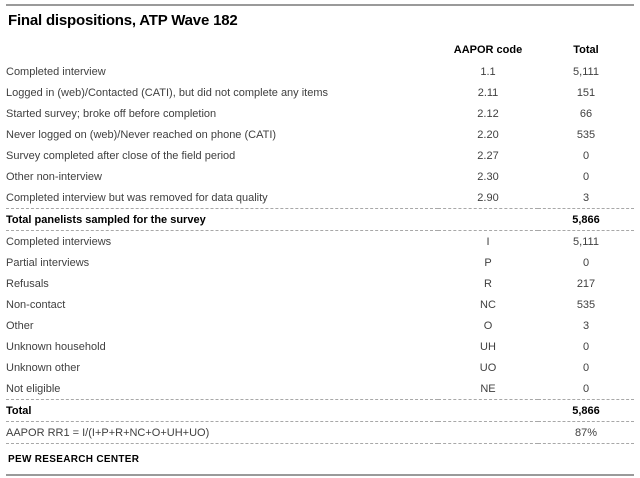  I want to click on aapor-code-cell: I, so click(488, 241).